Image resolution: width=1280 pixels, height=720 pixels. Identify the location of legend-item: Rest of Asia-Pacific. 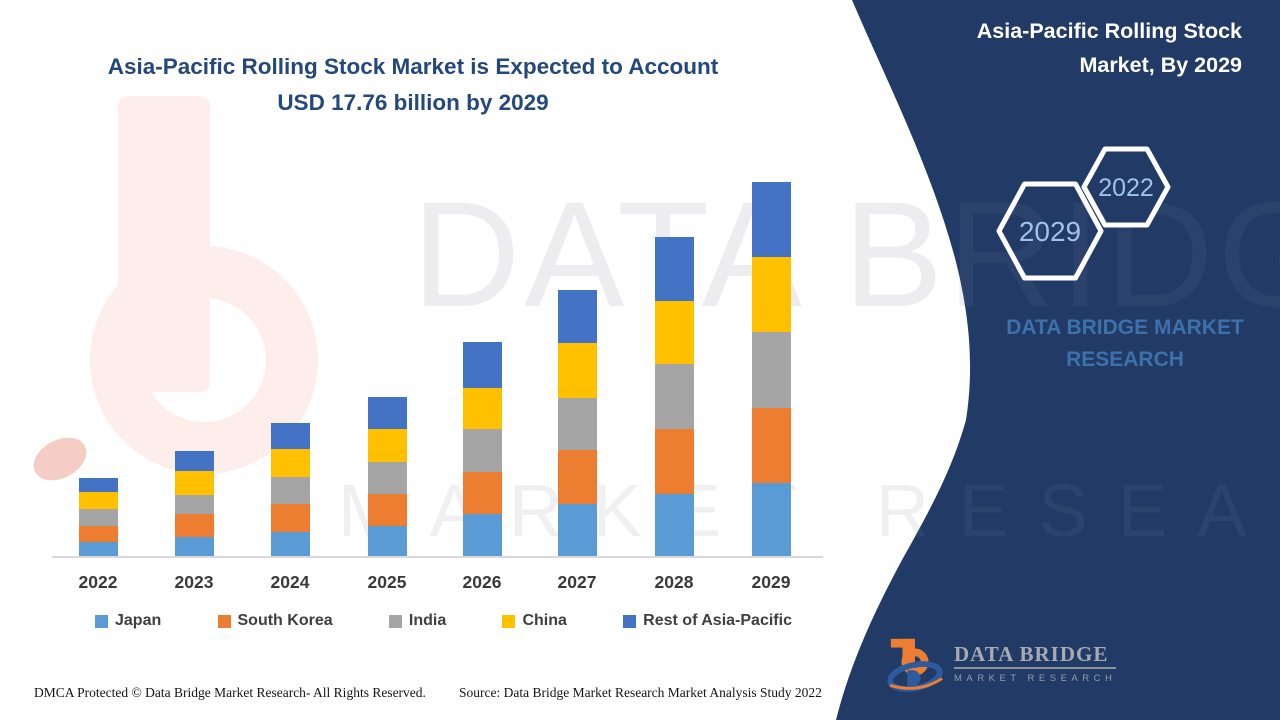
(707, 621).